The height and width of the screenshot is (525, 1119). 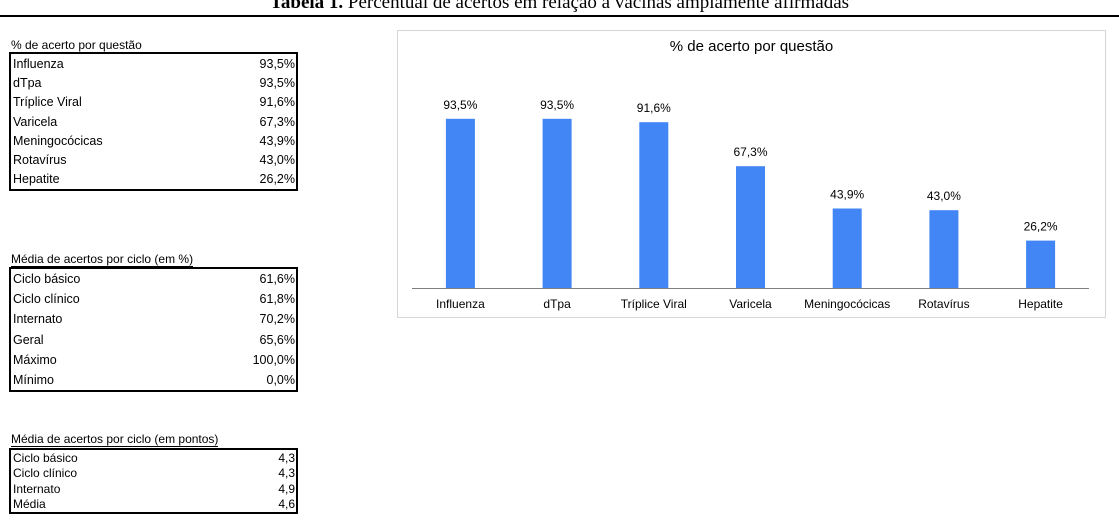 I want to click on table-row: Influenza 93,5%, so click(x=153, y=63).